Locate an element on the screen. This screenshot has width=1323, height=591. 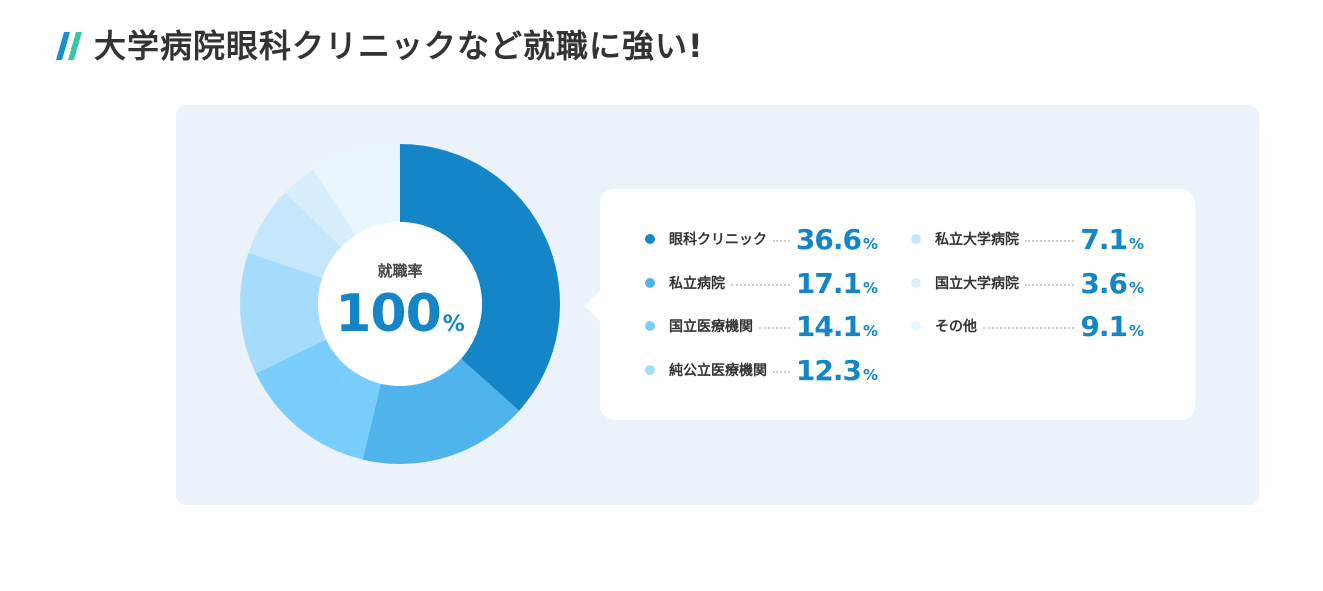
employment-donut-chart is located at coordinates (400, 304).